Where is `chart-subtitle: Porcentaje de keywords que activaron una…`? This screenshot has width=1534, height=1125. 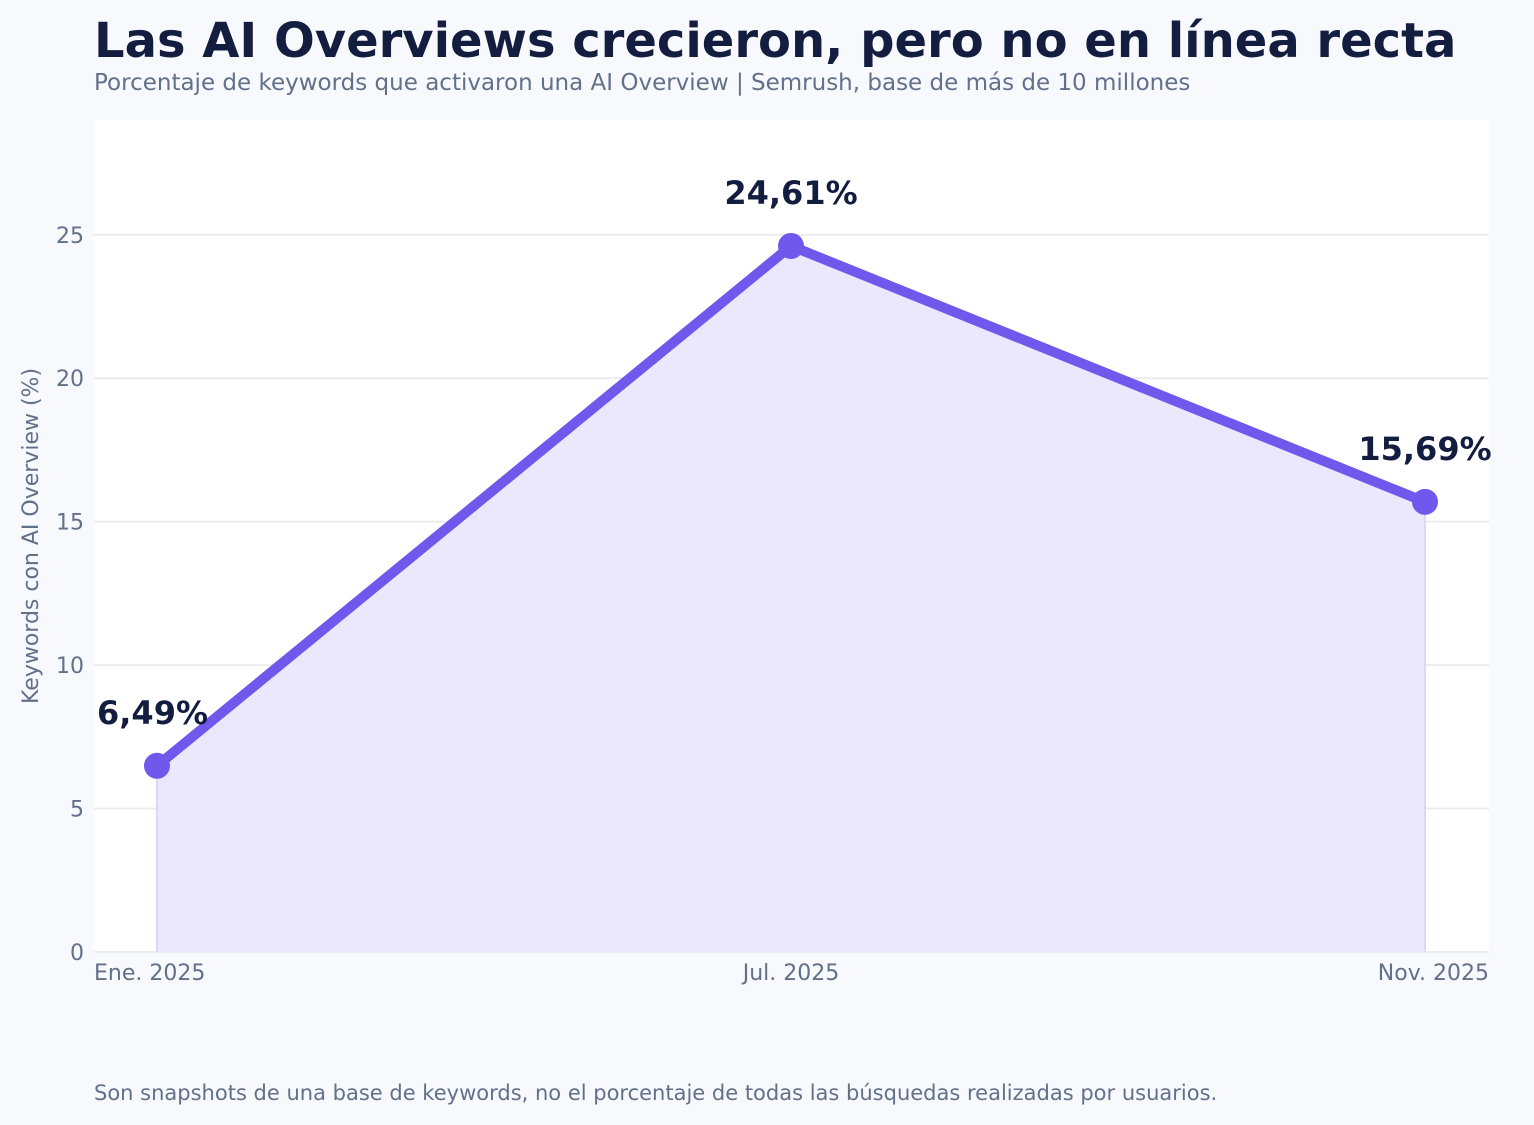 chart-subtitle: Porcentaje de keywords que activaron una… is located at coordinates (642, 83).